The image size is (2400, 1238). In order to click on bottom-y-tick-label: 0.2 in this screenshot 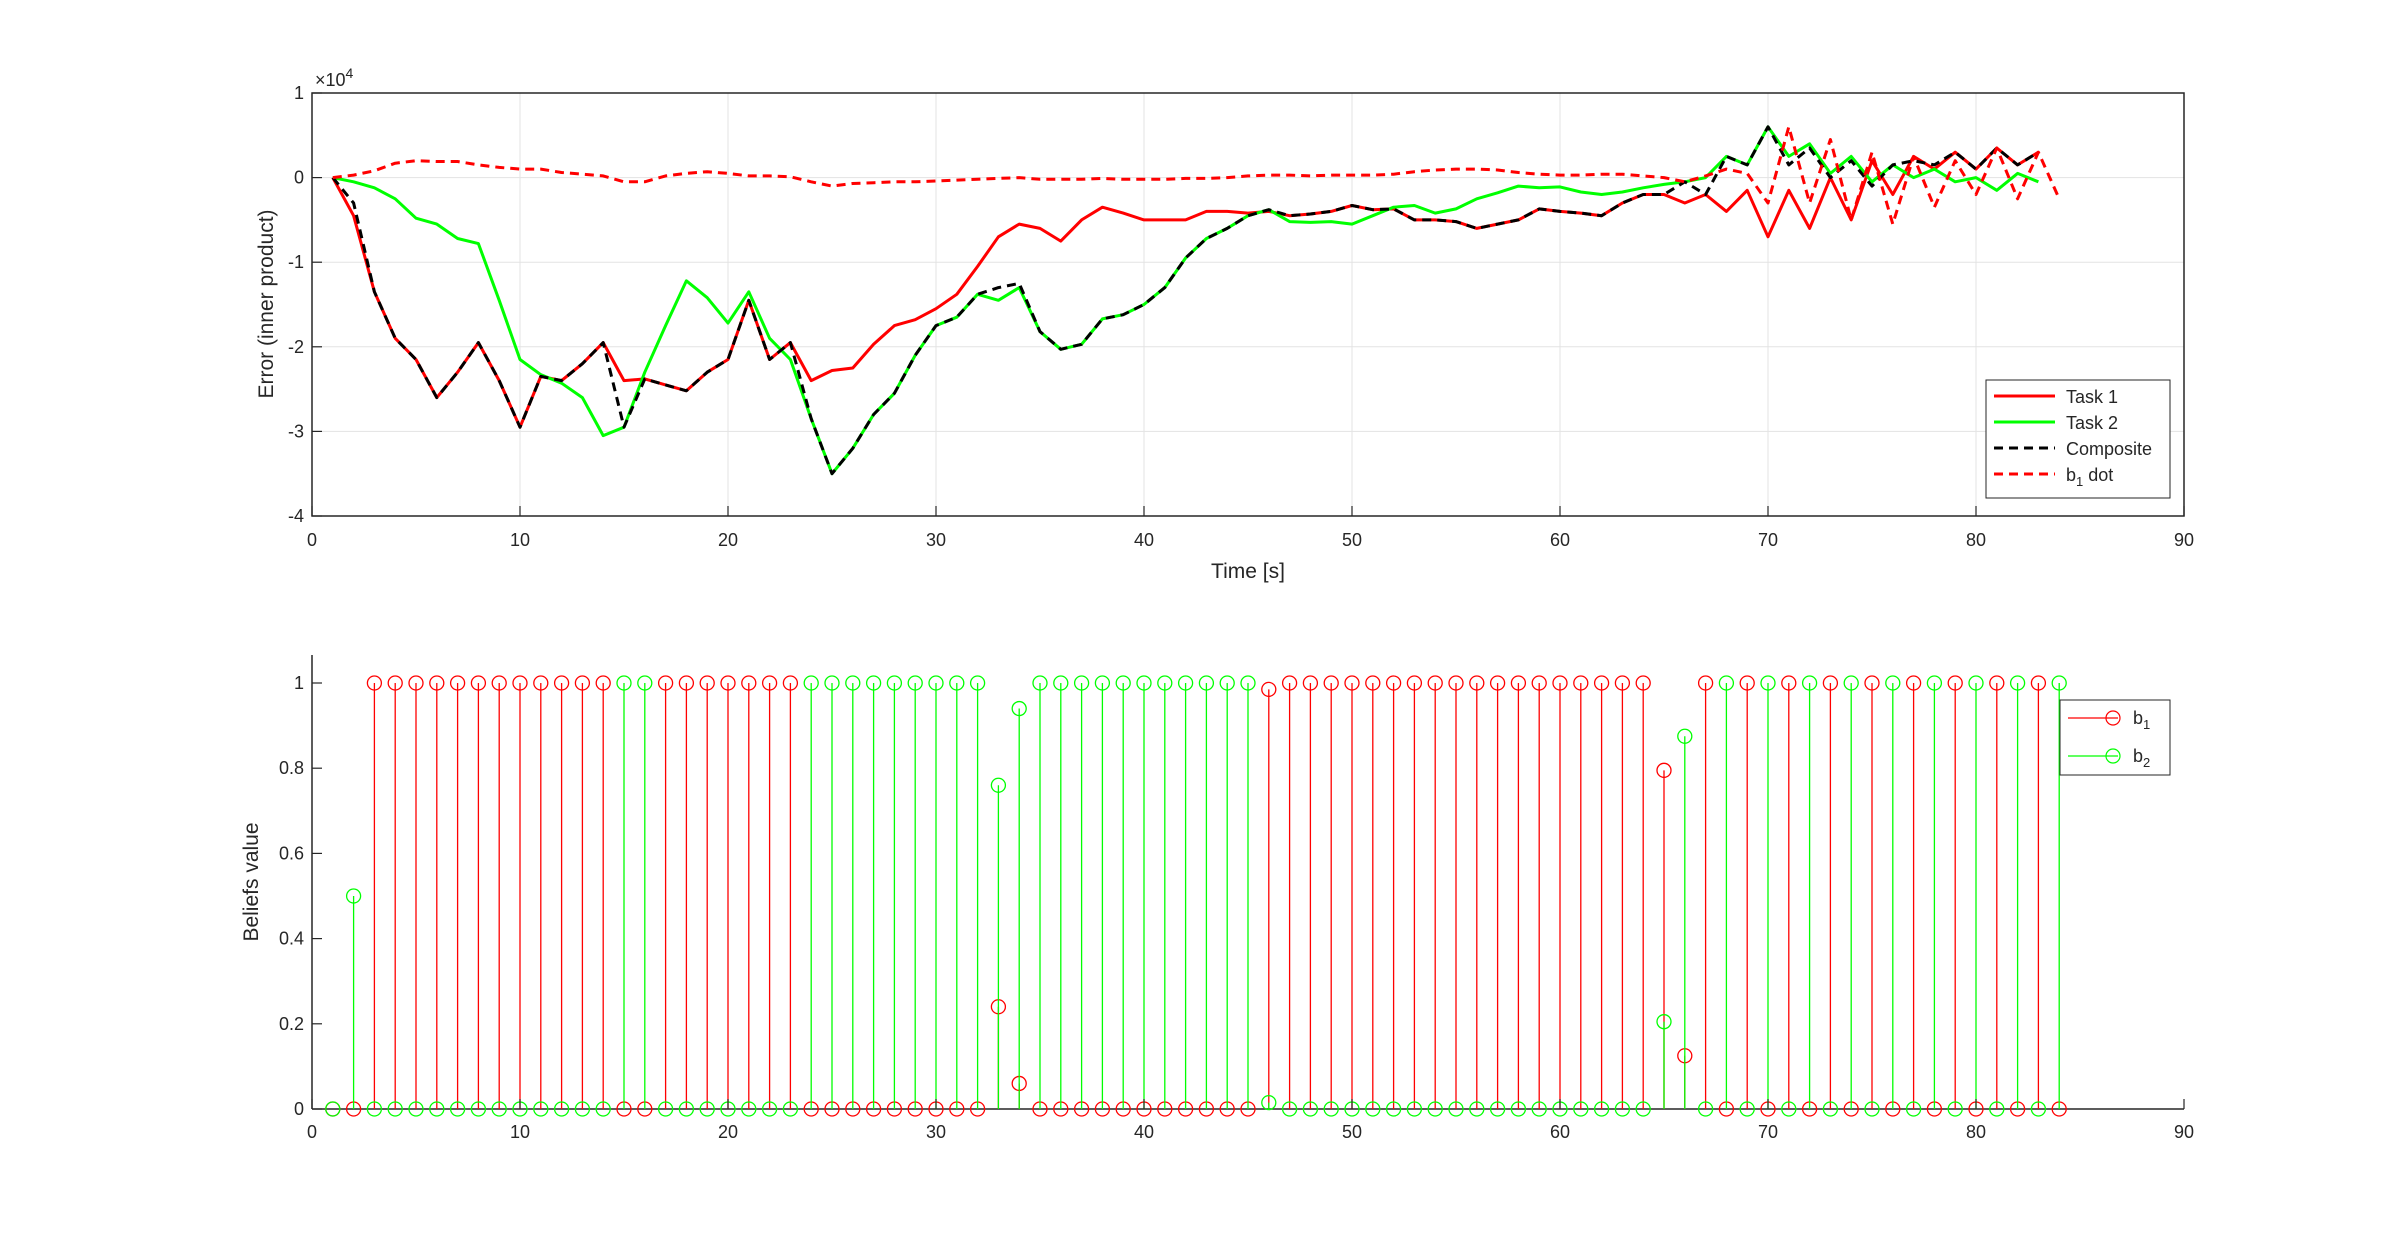, I will do `click(291, 1024)`.